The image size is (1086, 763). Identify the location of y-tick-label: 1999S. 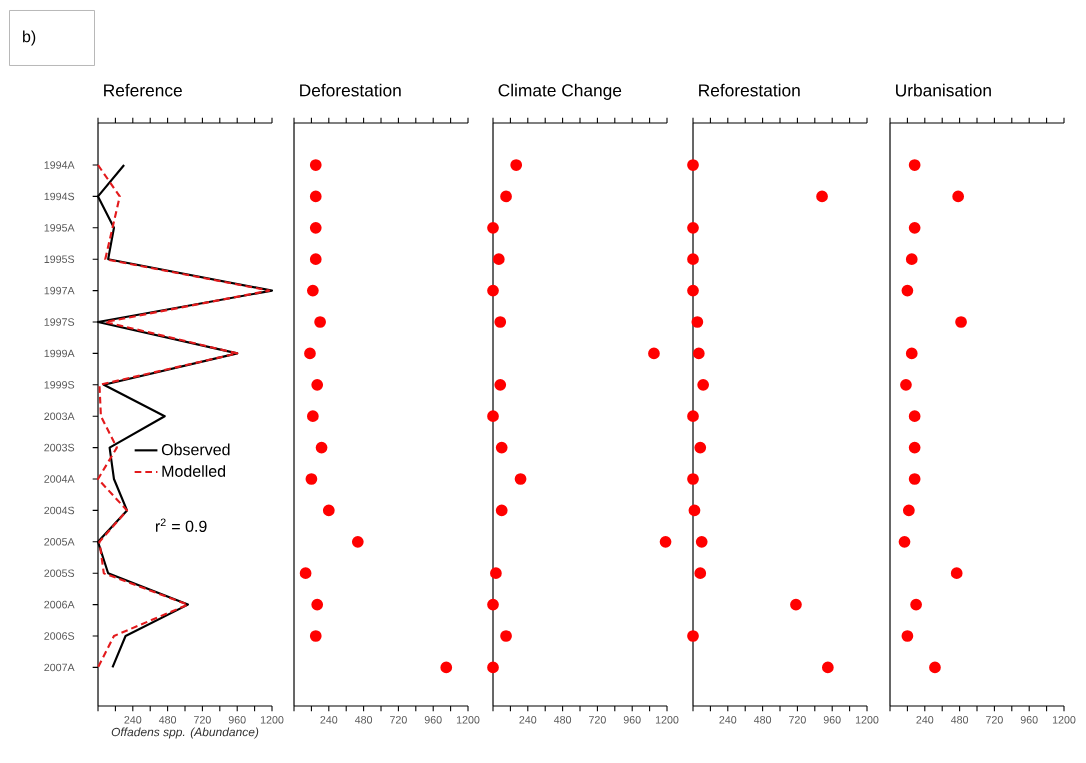
(59, 385).